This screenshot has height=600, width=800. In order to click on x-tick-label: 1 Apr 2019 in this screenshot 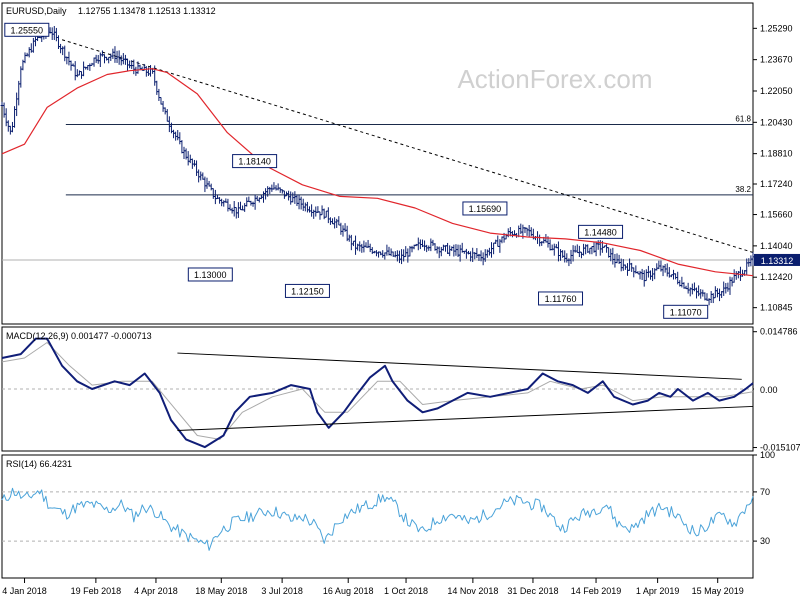, I will do `click(658, 591)`.